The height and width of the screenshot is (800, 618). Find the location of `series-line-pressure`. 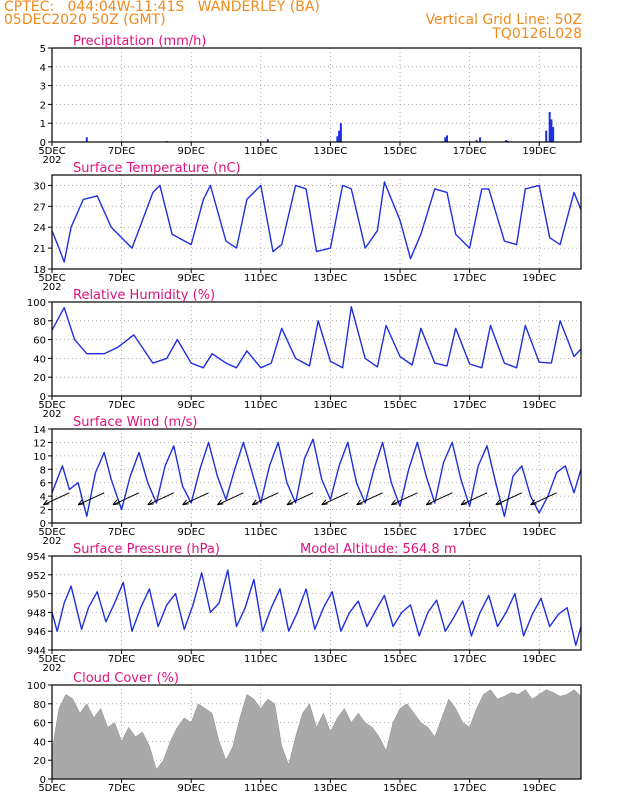

series-line-pressure is located at coordinates (316, 607).